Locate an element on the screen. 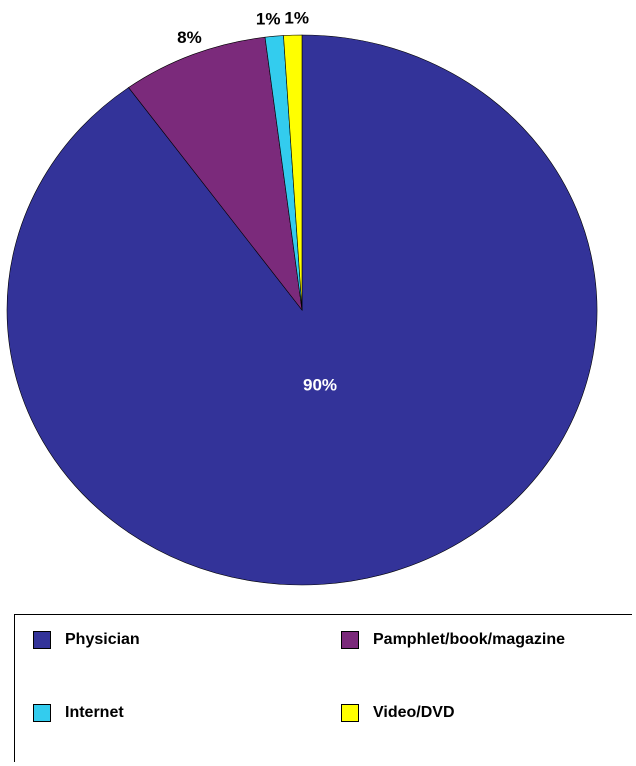 The image size is (636, 766). legend-label-video: Video/DVD is located at coordinates (414, 712).